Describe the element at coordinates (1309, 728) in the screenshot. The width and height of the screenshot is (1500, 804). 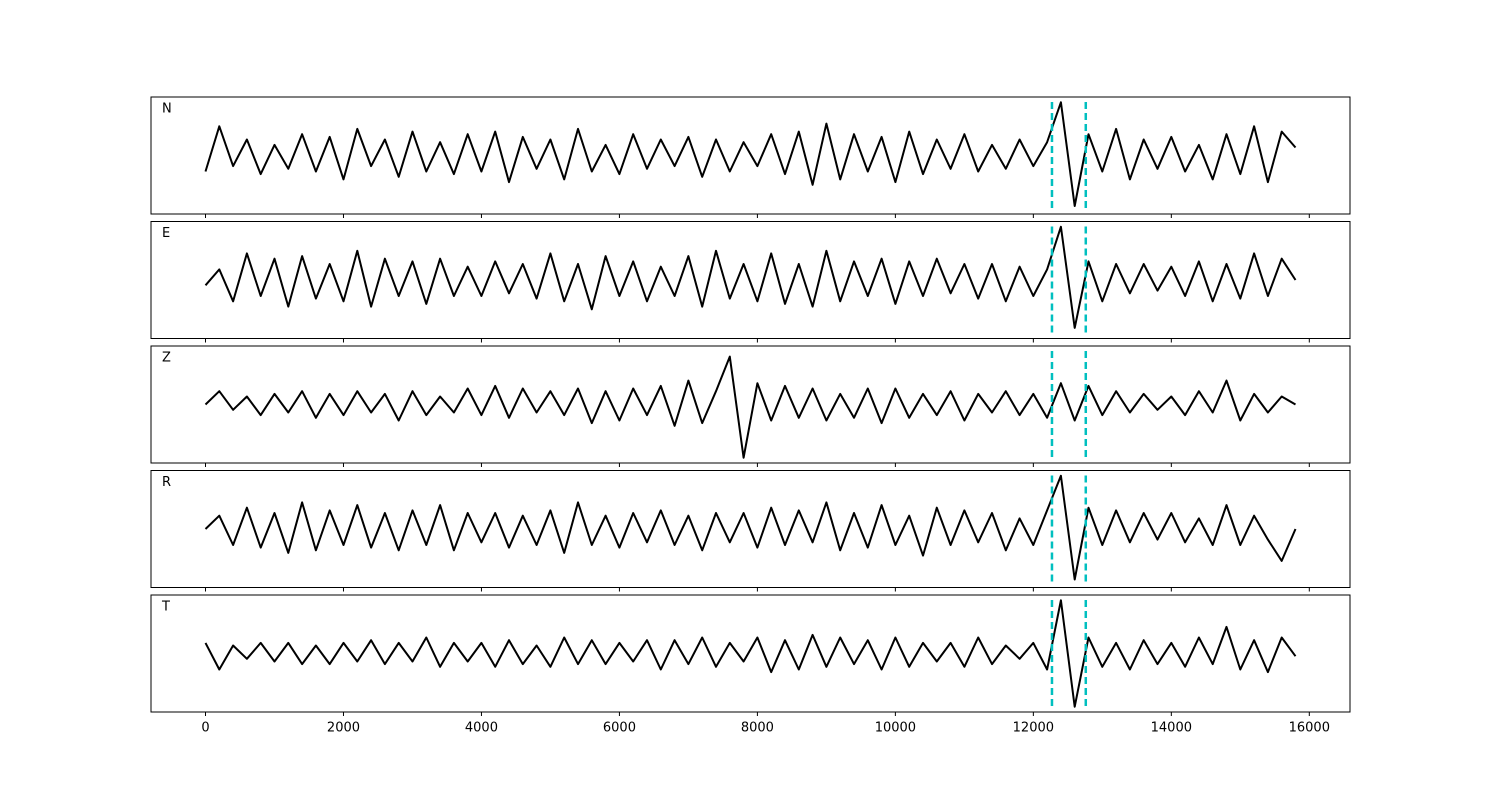
I see `x-tick-label: 16000` at that location.